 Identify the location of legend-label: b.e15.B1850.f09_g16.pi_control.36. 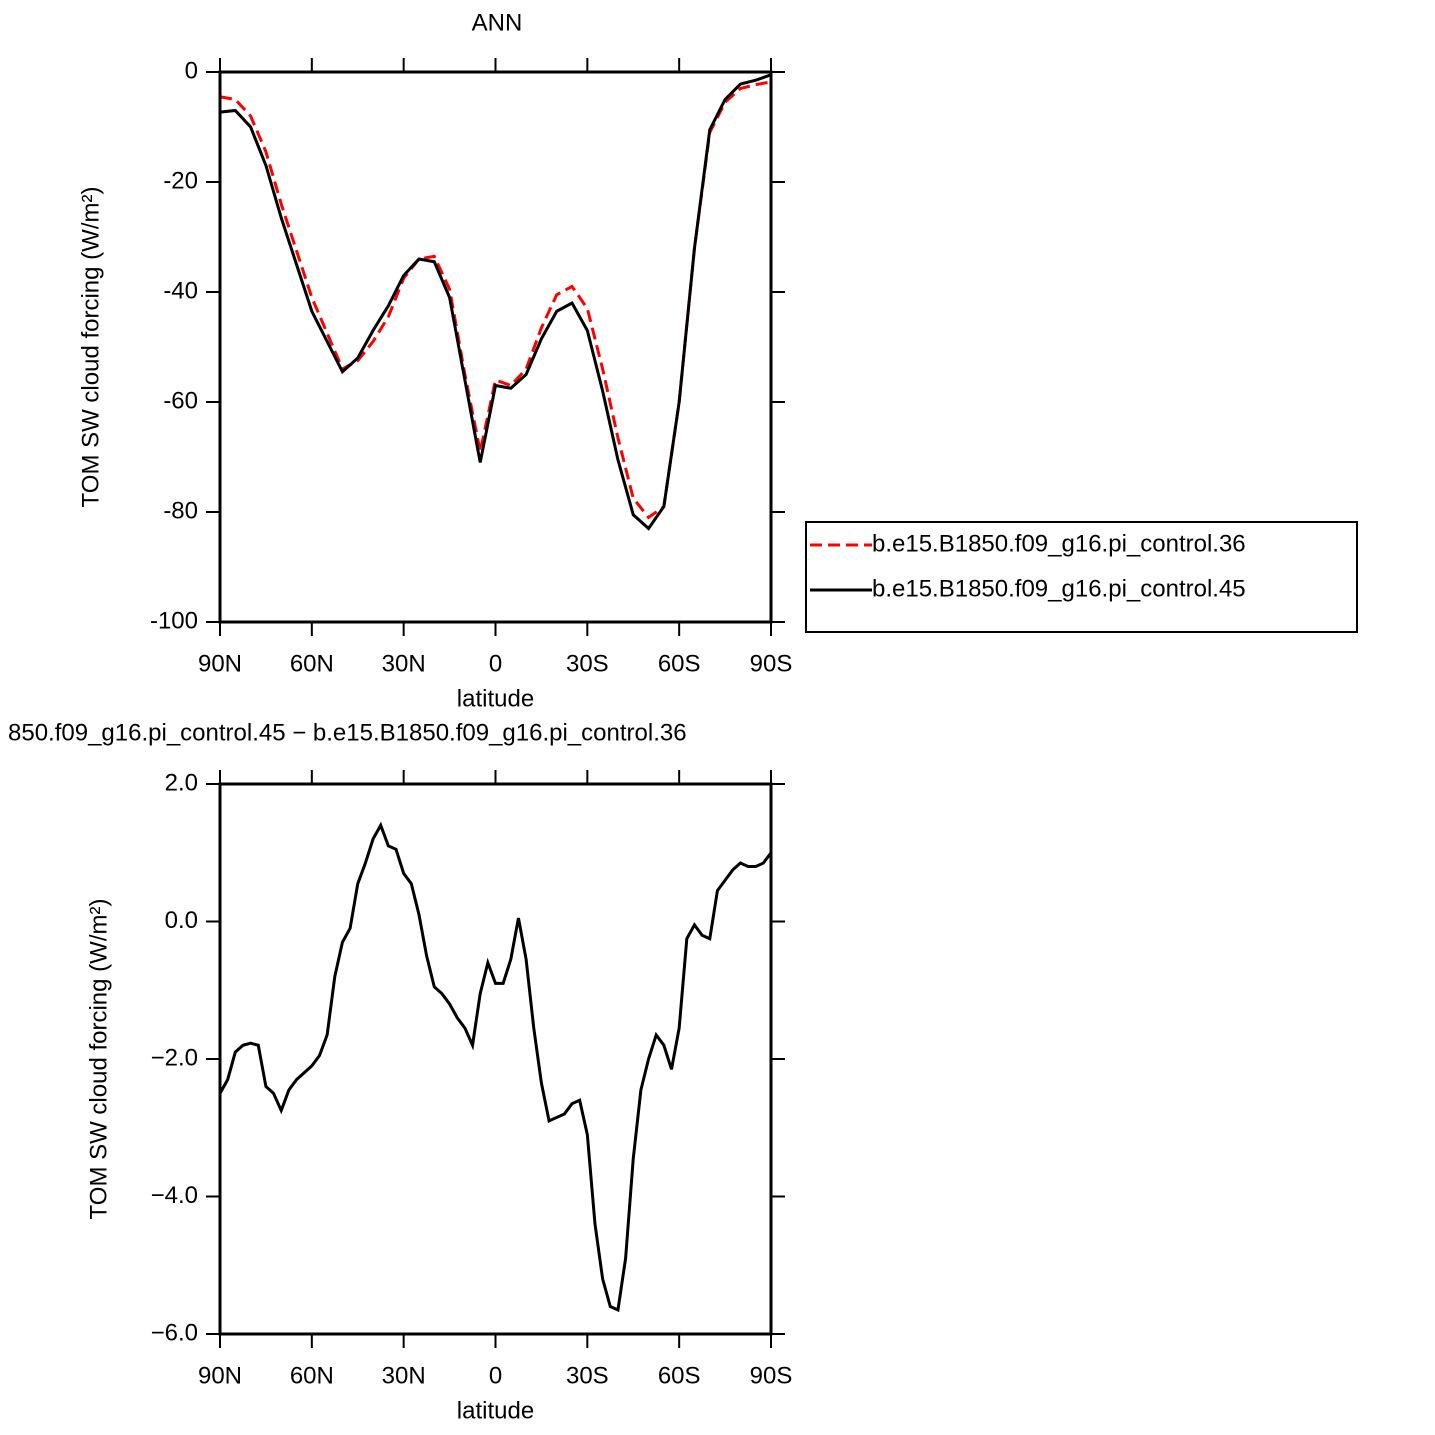
(1059, 543).